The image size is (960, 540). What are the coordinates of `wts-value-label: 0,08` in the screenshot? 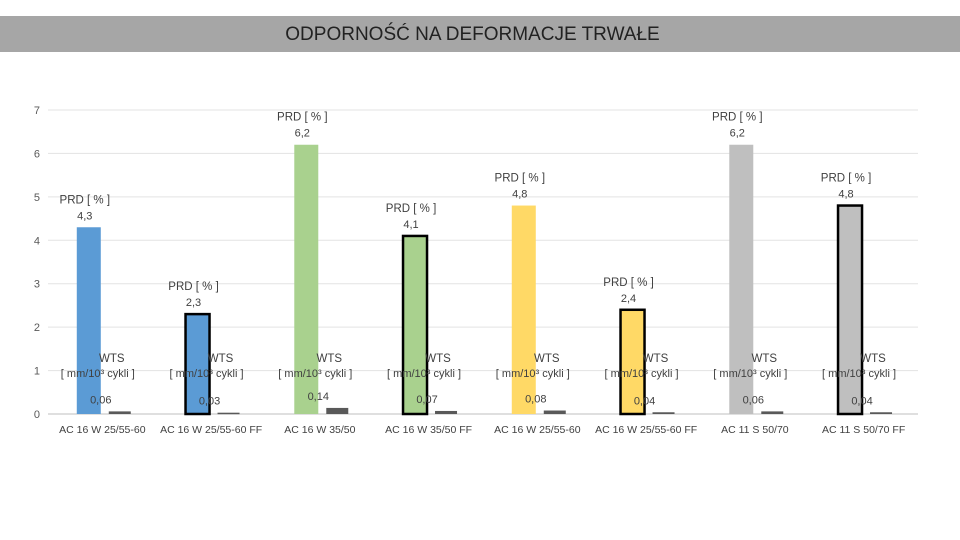 It's located at (535, 400).